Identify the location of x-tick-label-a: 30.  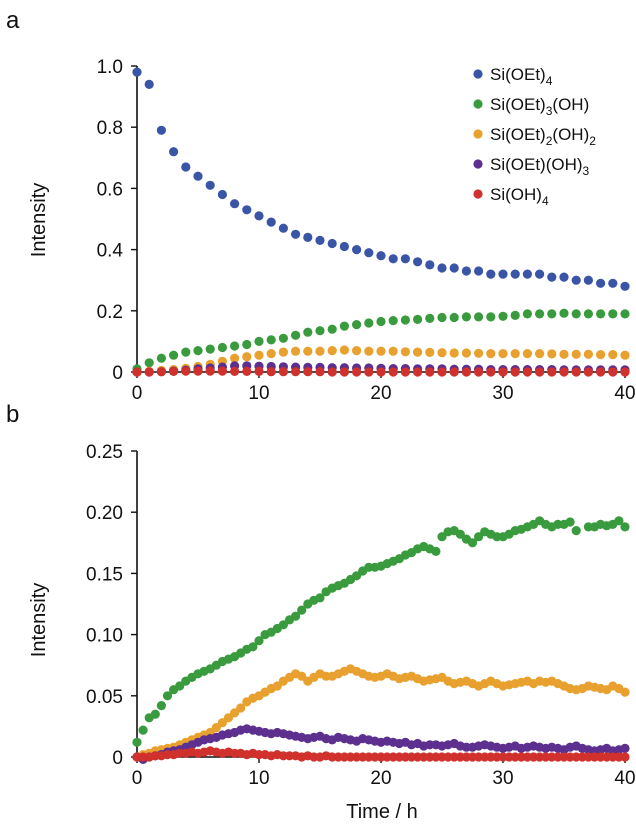
(502, 393).